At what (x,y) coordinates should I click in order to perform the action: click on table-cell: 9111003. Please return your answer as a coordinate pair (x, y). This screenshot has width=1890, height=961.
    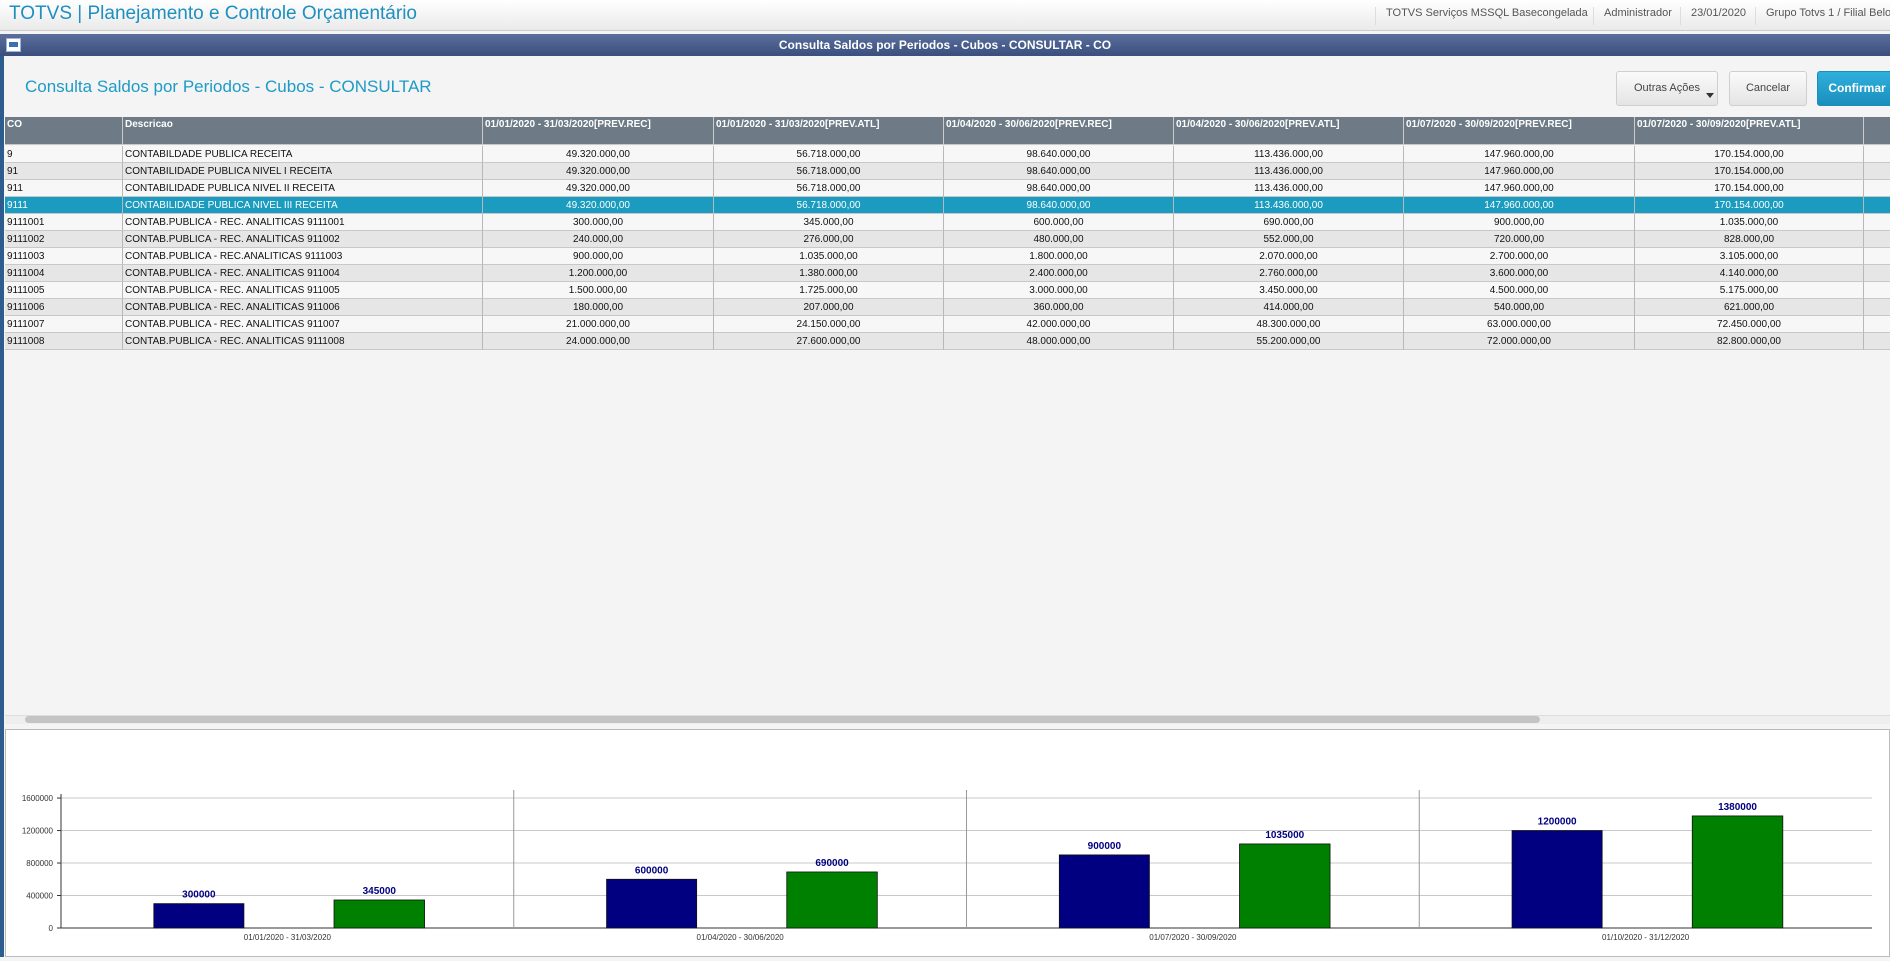
    Looking at the image, I should click on (64, 256).